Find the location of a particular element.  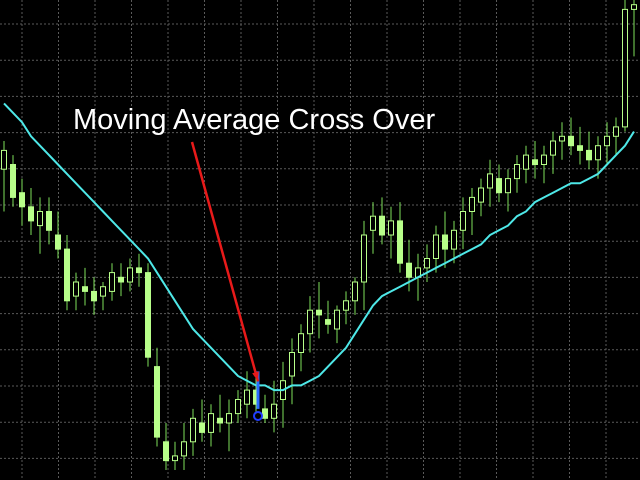

arrow-shaft is located at coordinates (225, 261).